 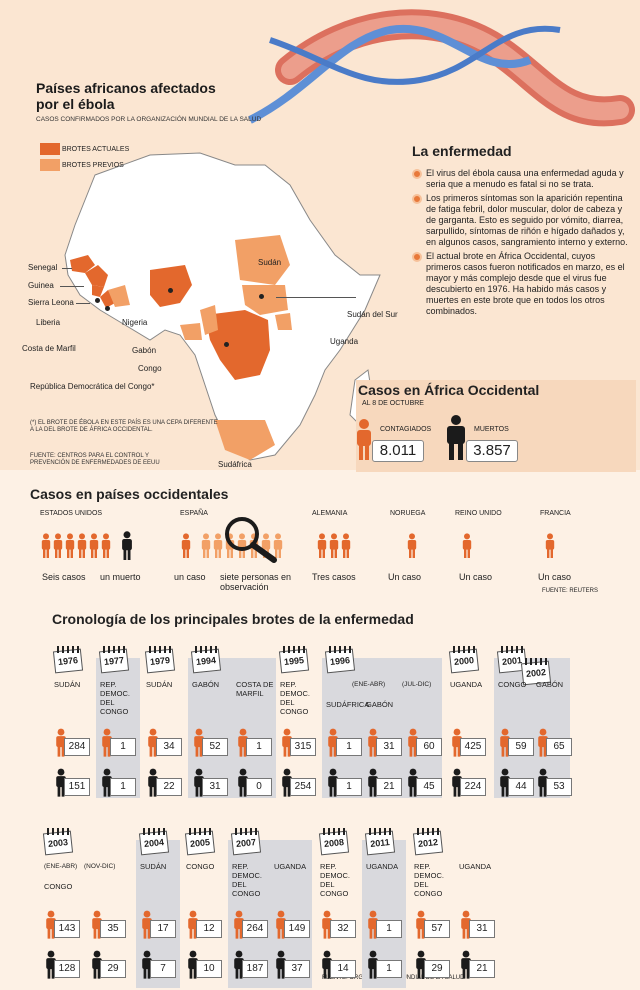 I want to click on outbreak-cases-value: 17, so click(x=163, y=929).